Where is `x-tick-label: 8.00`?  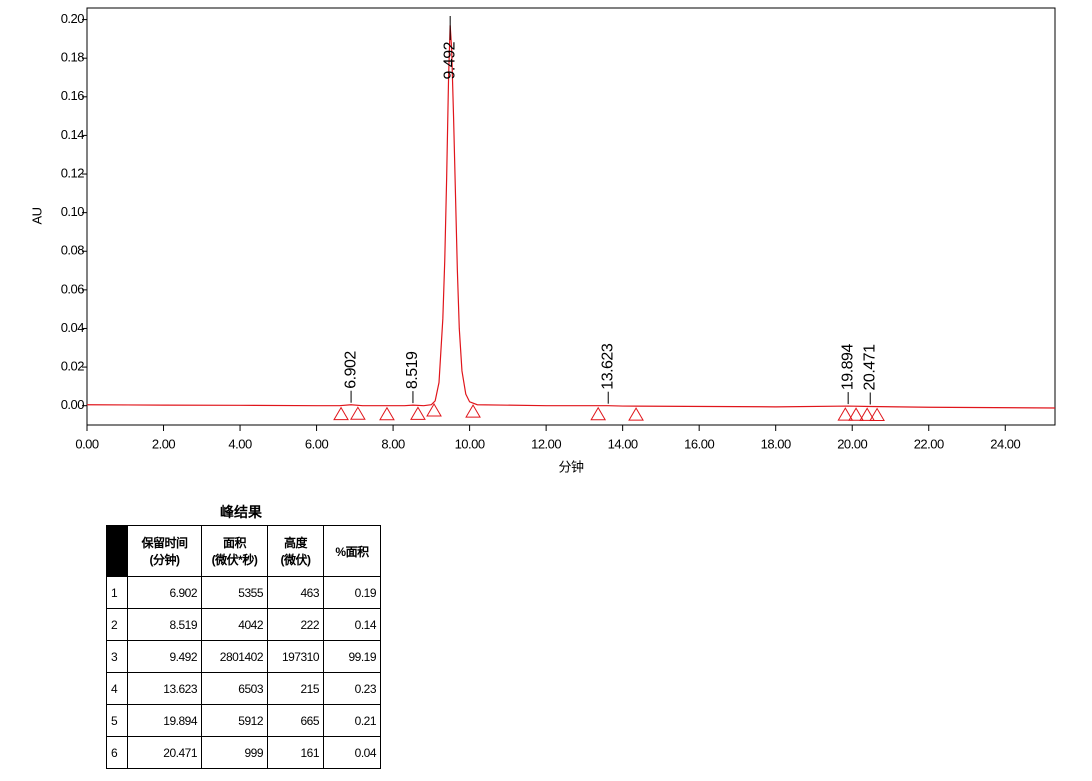
x-tick-label: 8.00 is located at coordinates (393, 443).